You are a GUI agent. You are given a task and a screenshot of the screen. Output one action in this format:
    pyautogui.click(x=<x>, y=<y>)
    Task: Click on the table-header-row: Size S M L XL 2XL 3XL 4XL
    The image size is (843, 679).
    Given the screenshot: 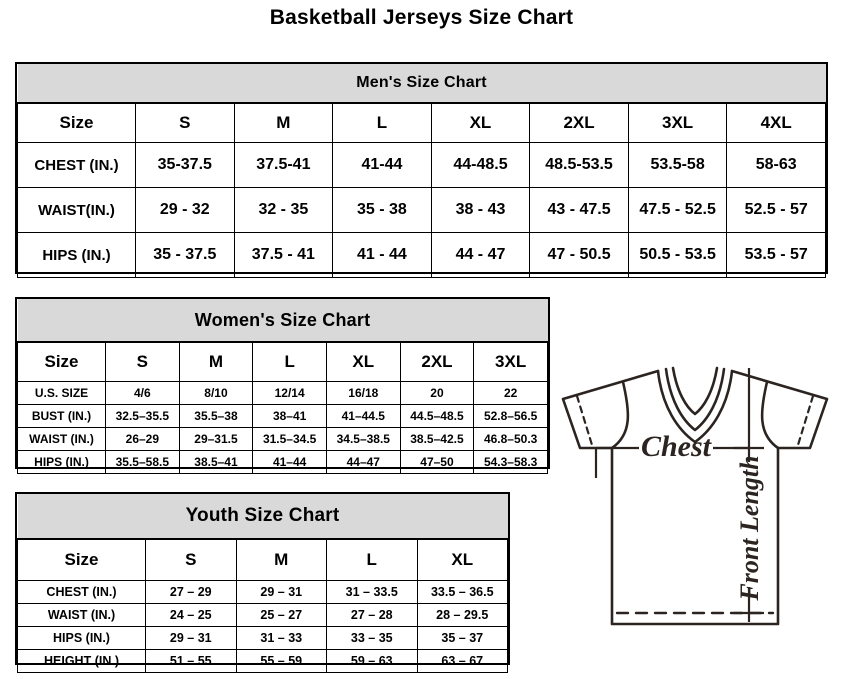 What is the action you would take?
    pyautogui.click(x=421, y=122)
    